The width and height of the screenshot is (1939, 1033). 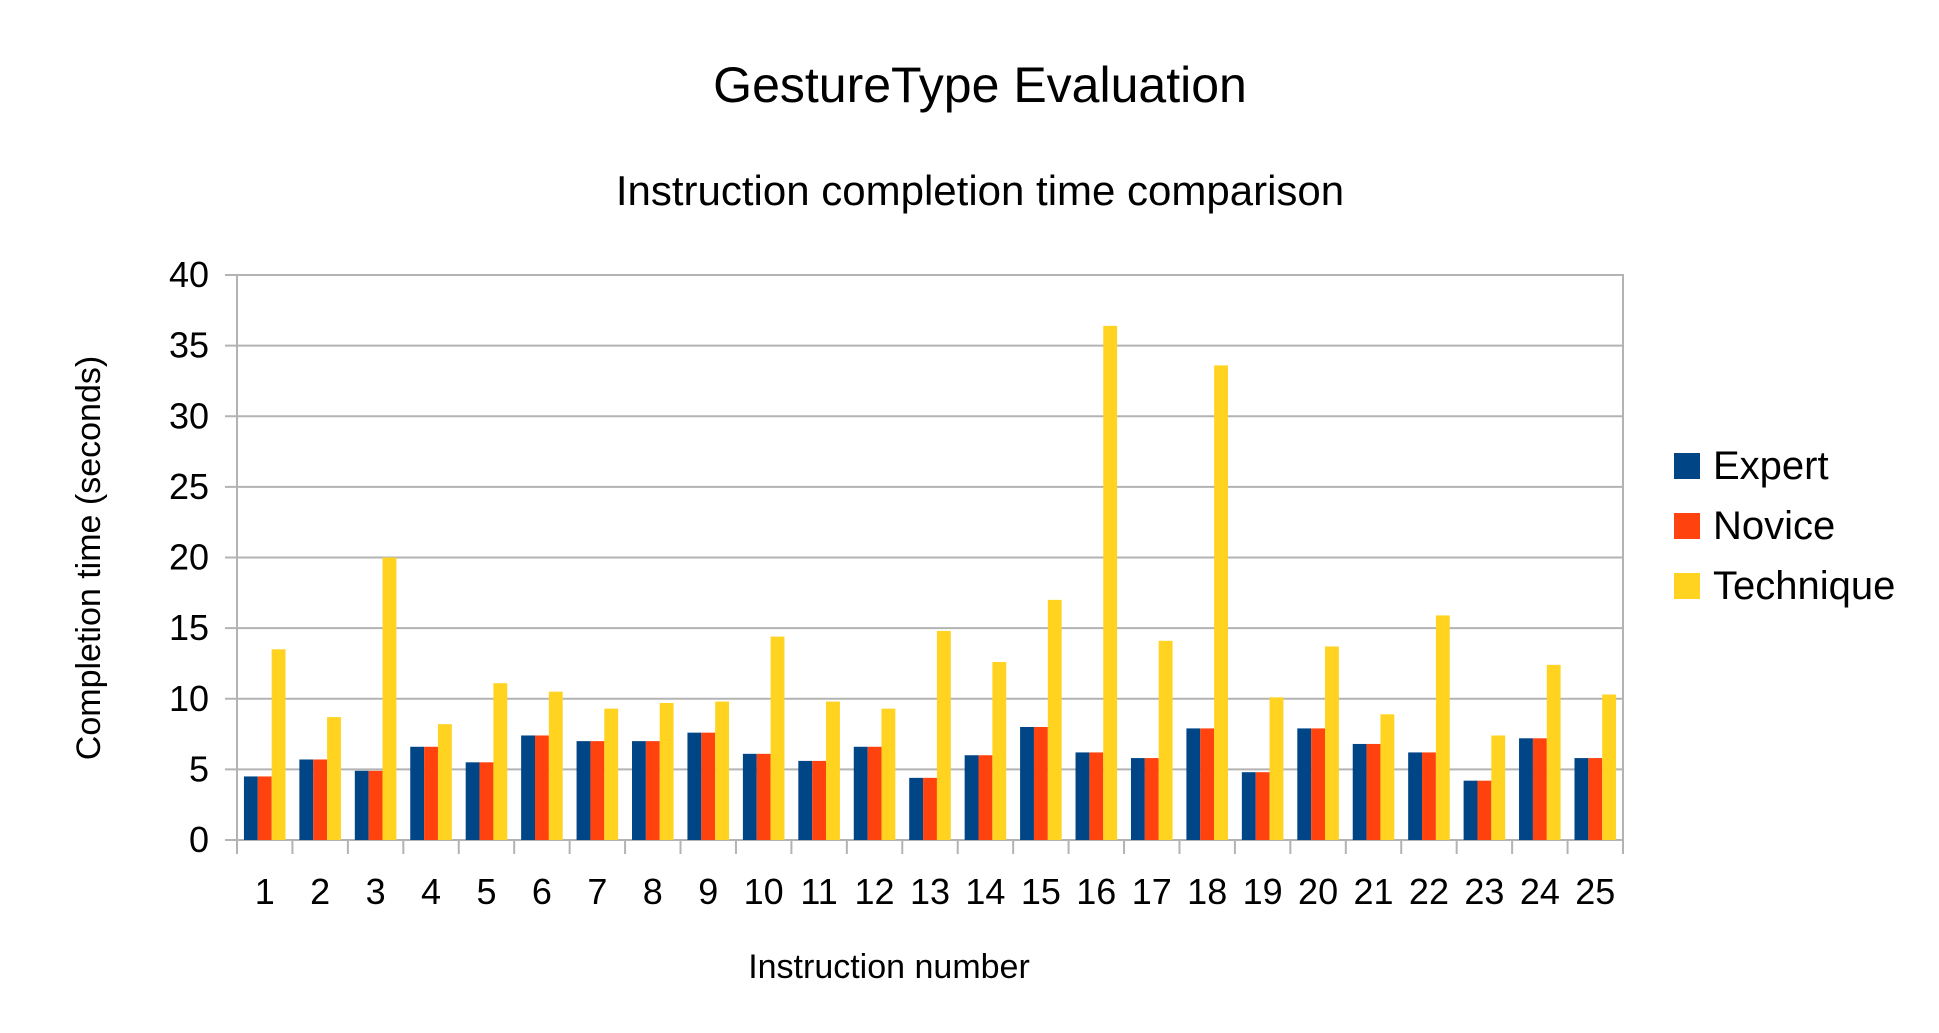 I want to click on x-tick-label: 4, so click(x=431, y=891).